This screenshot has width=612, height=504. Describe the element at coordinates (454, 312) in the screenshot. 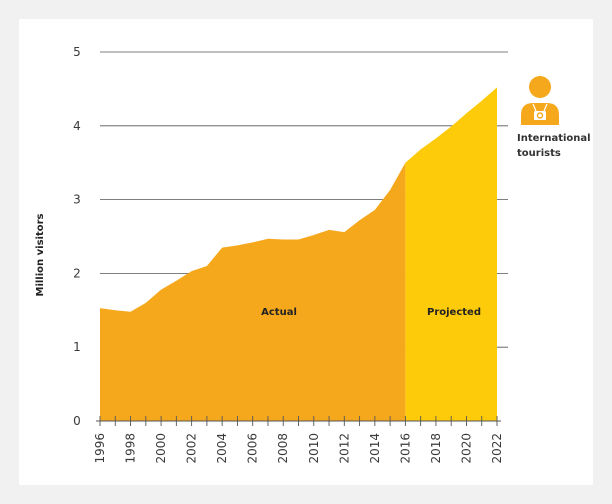

I see `area-label-projected: Projected` at that location.